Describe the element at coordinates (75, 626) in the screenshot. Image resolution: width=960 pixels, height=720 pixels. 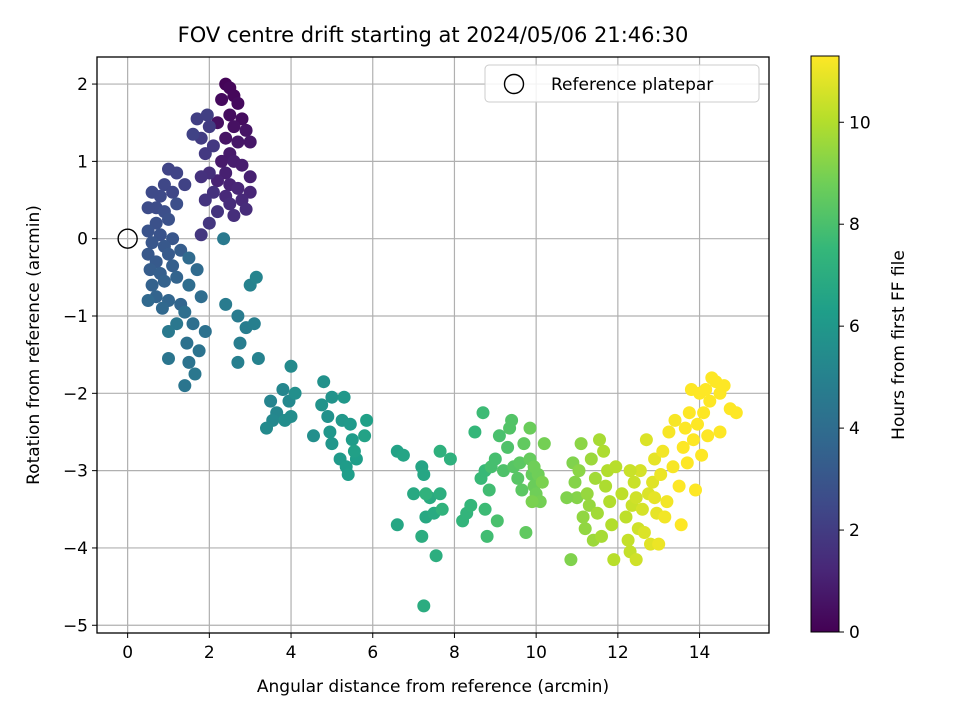
I see `y-tick-label: −5` at that location.